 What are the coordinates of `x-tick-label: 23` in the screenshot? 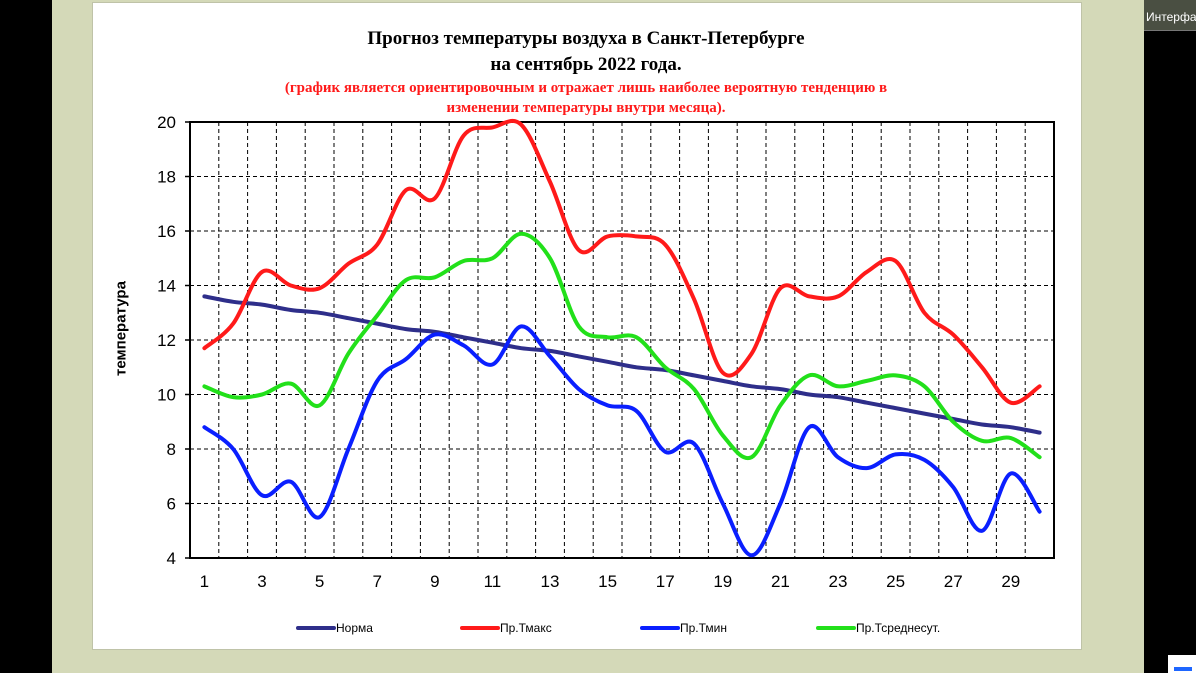 It's located at (838, 581).